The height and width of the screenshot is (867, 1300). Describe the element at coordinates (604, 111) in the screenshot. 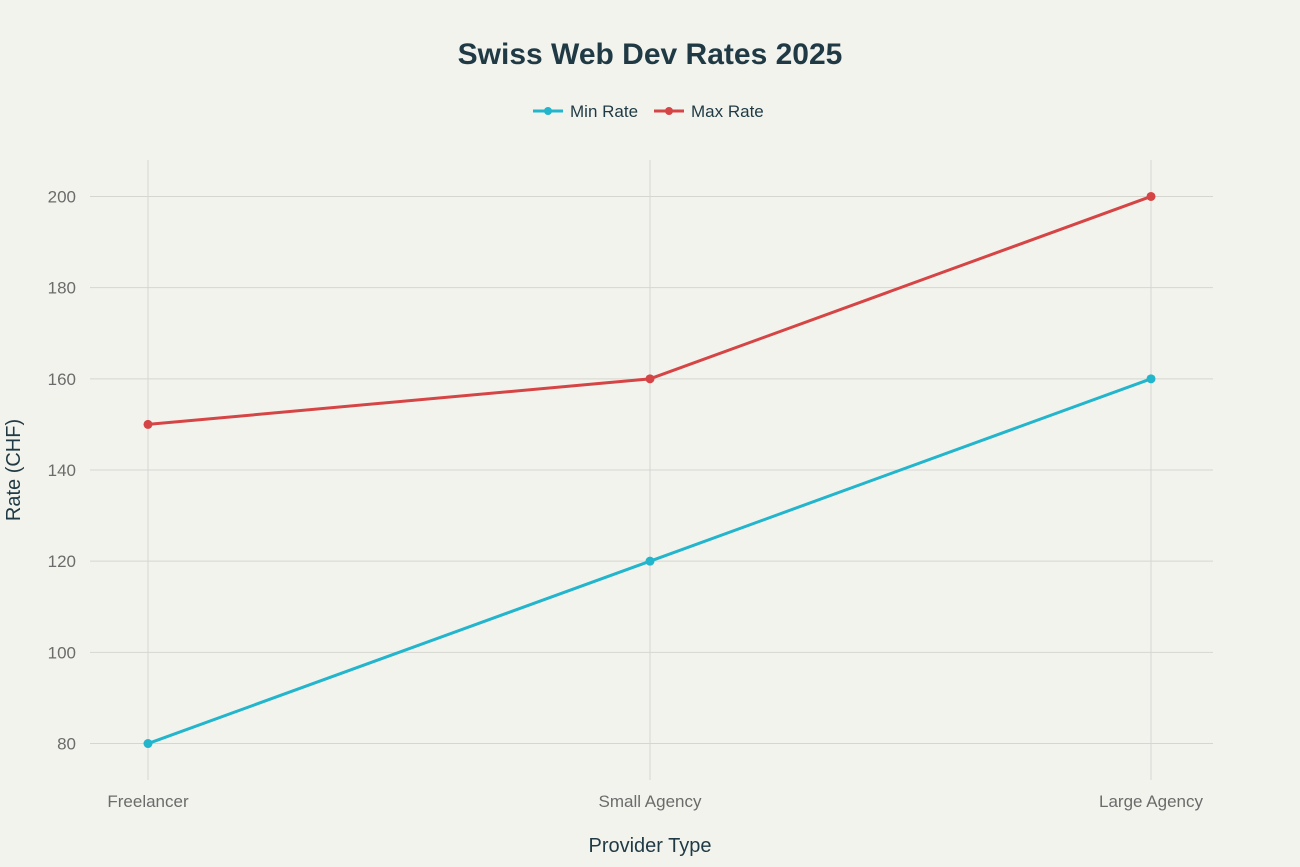

I see `legend-min-rate-label: Min Rate` at that location.